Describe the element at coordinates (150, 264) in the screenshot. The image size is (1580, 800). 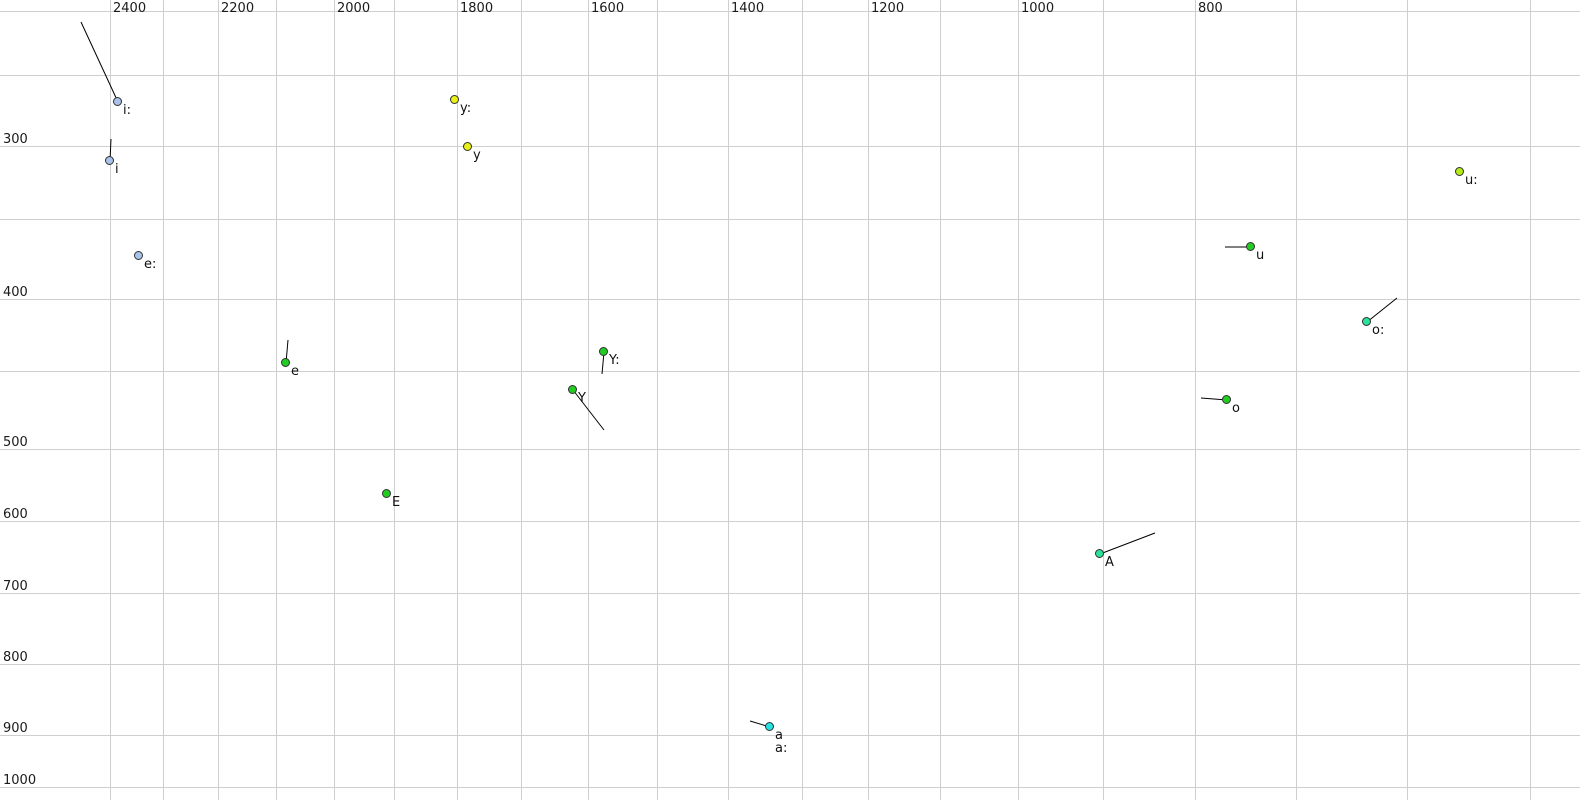
I see `vowel-label: e:` at that location.